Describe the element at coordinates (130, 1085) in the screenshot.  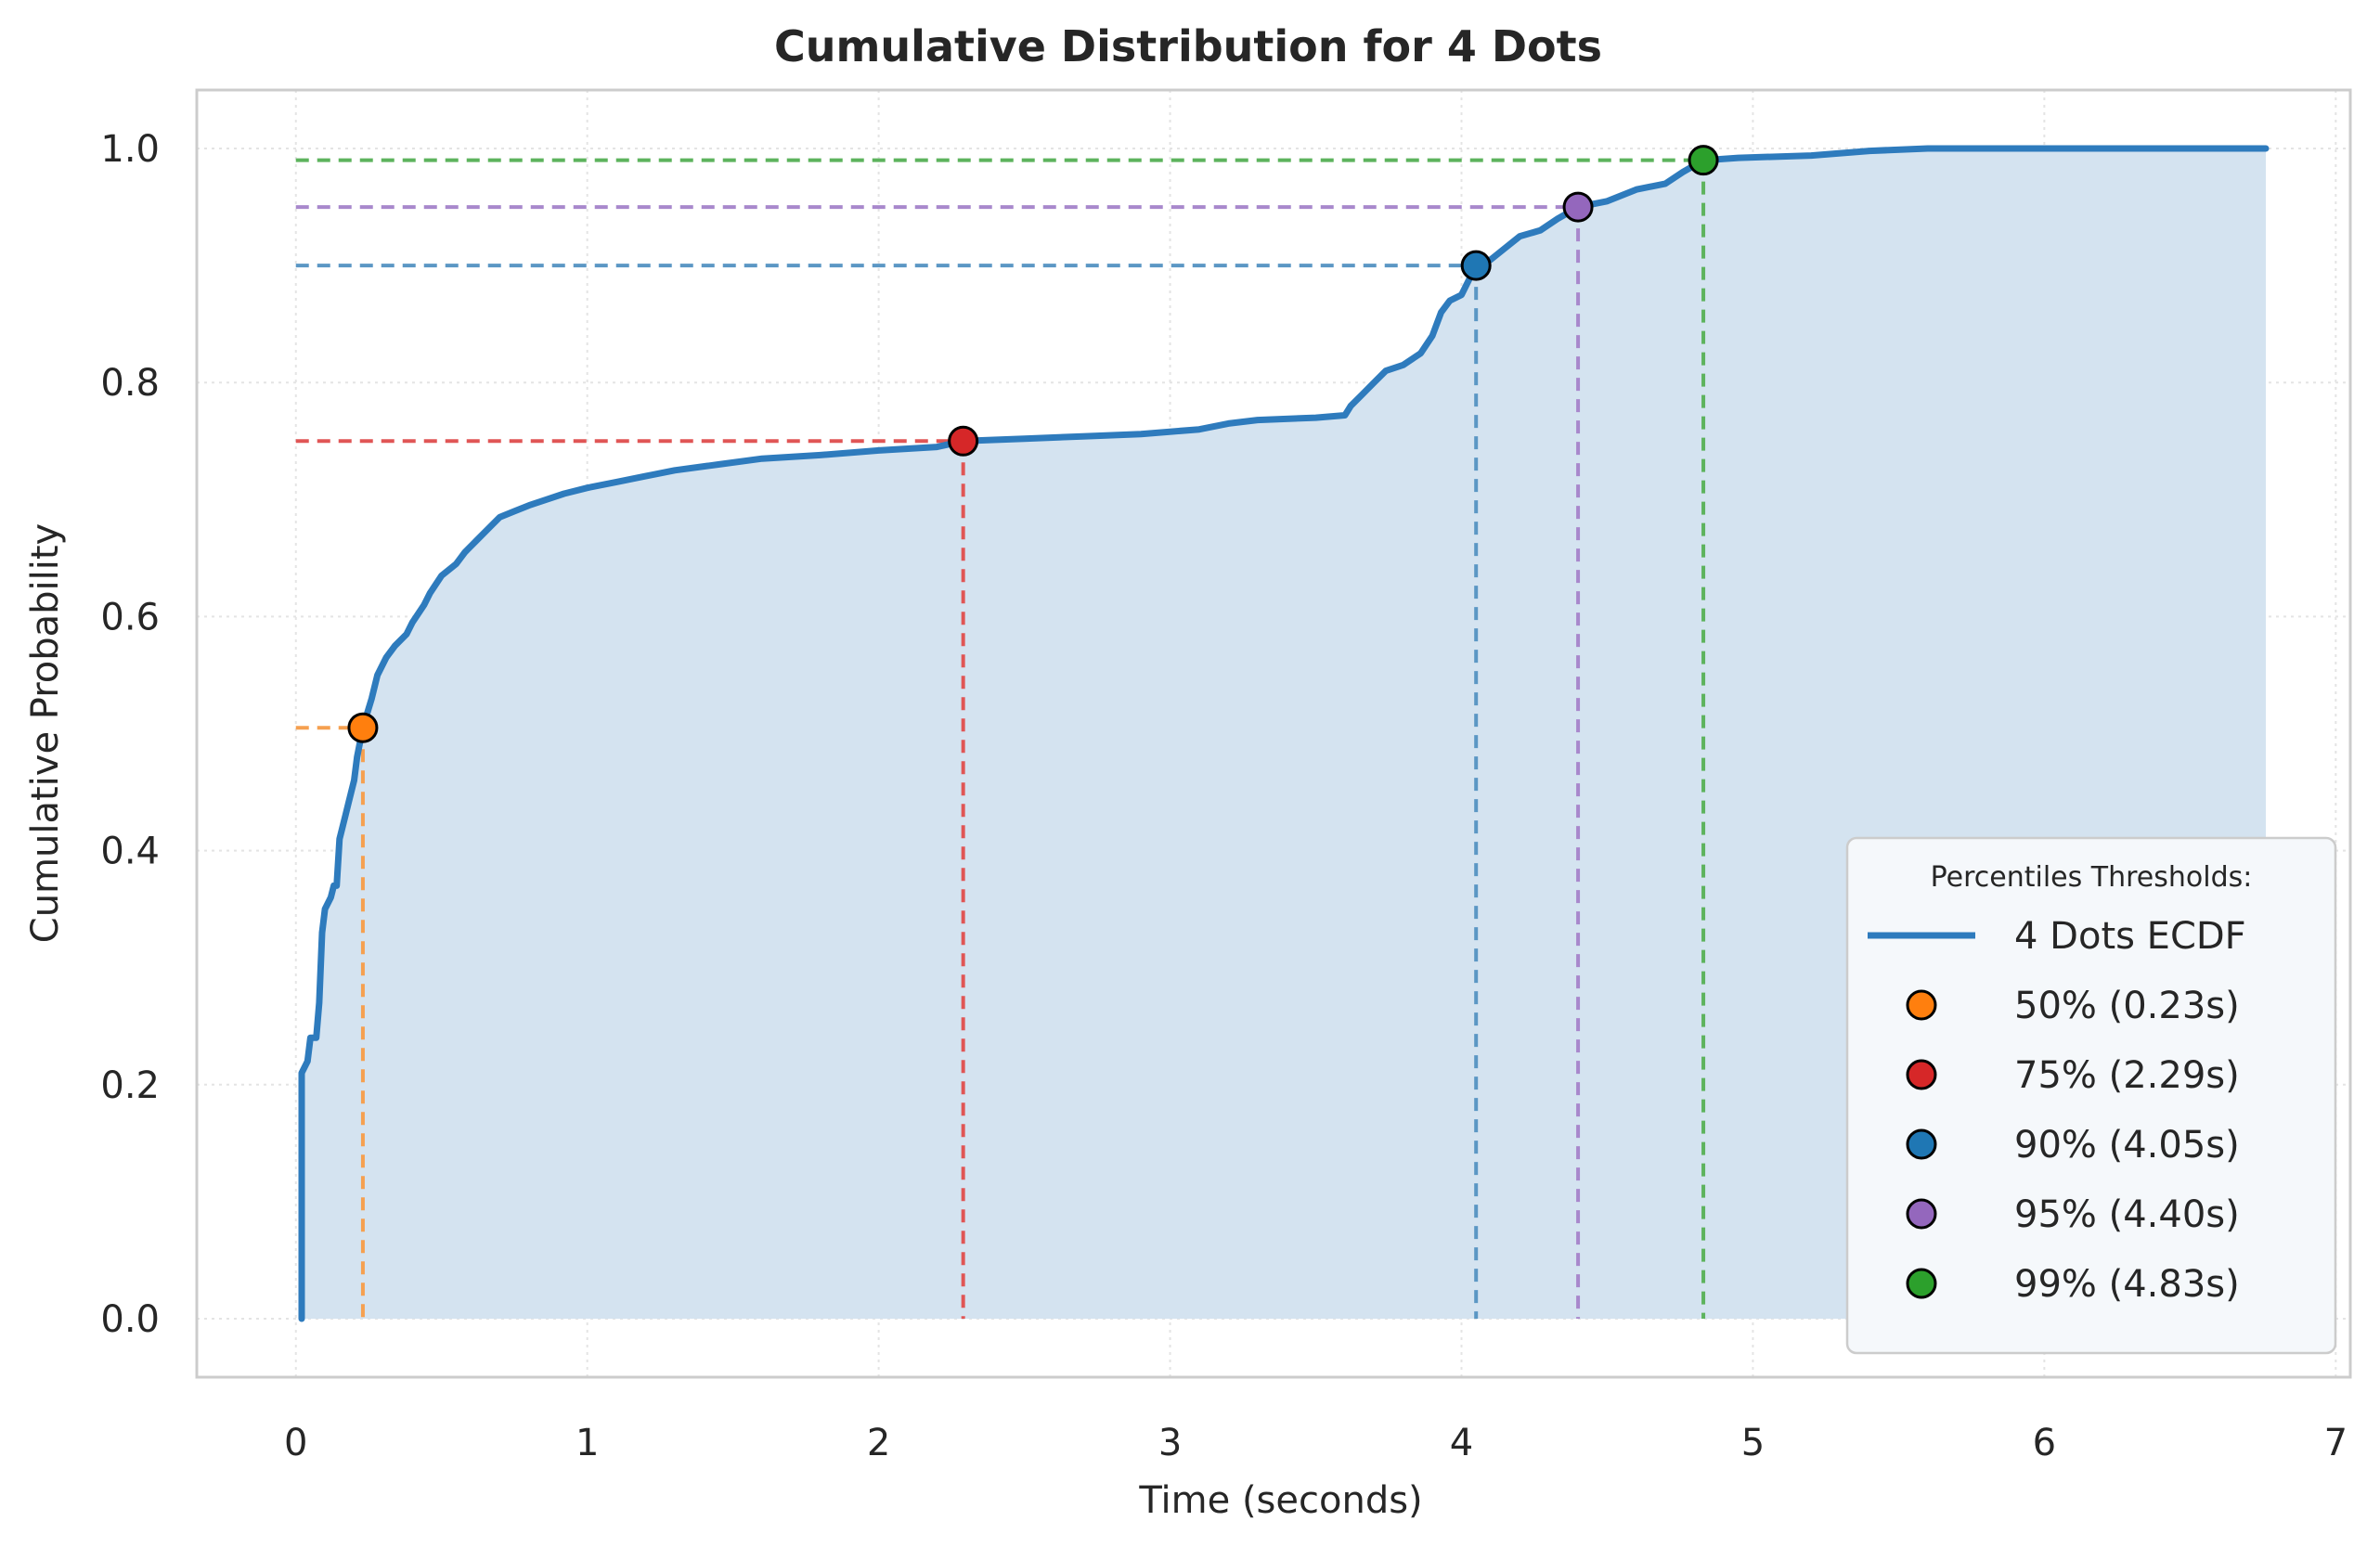
I see `y-tick-label-1: 0.2` at that location.